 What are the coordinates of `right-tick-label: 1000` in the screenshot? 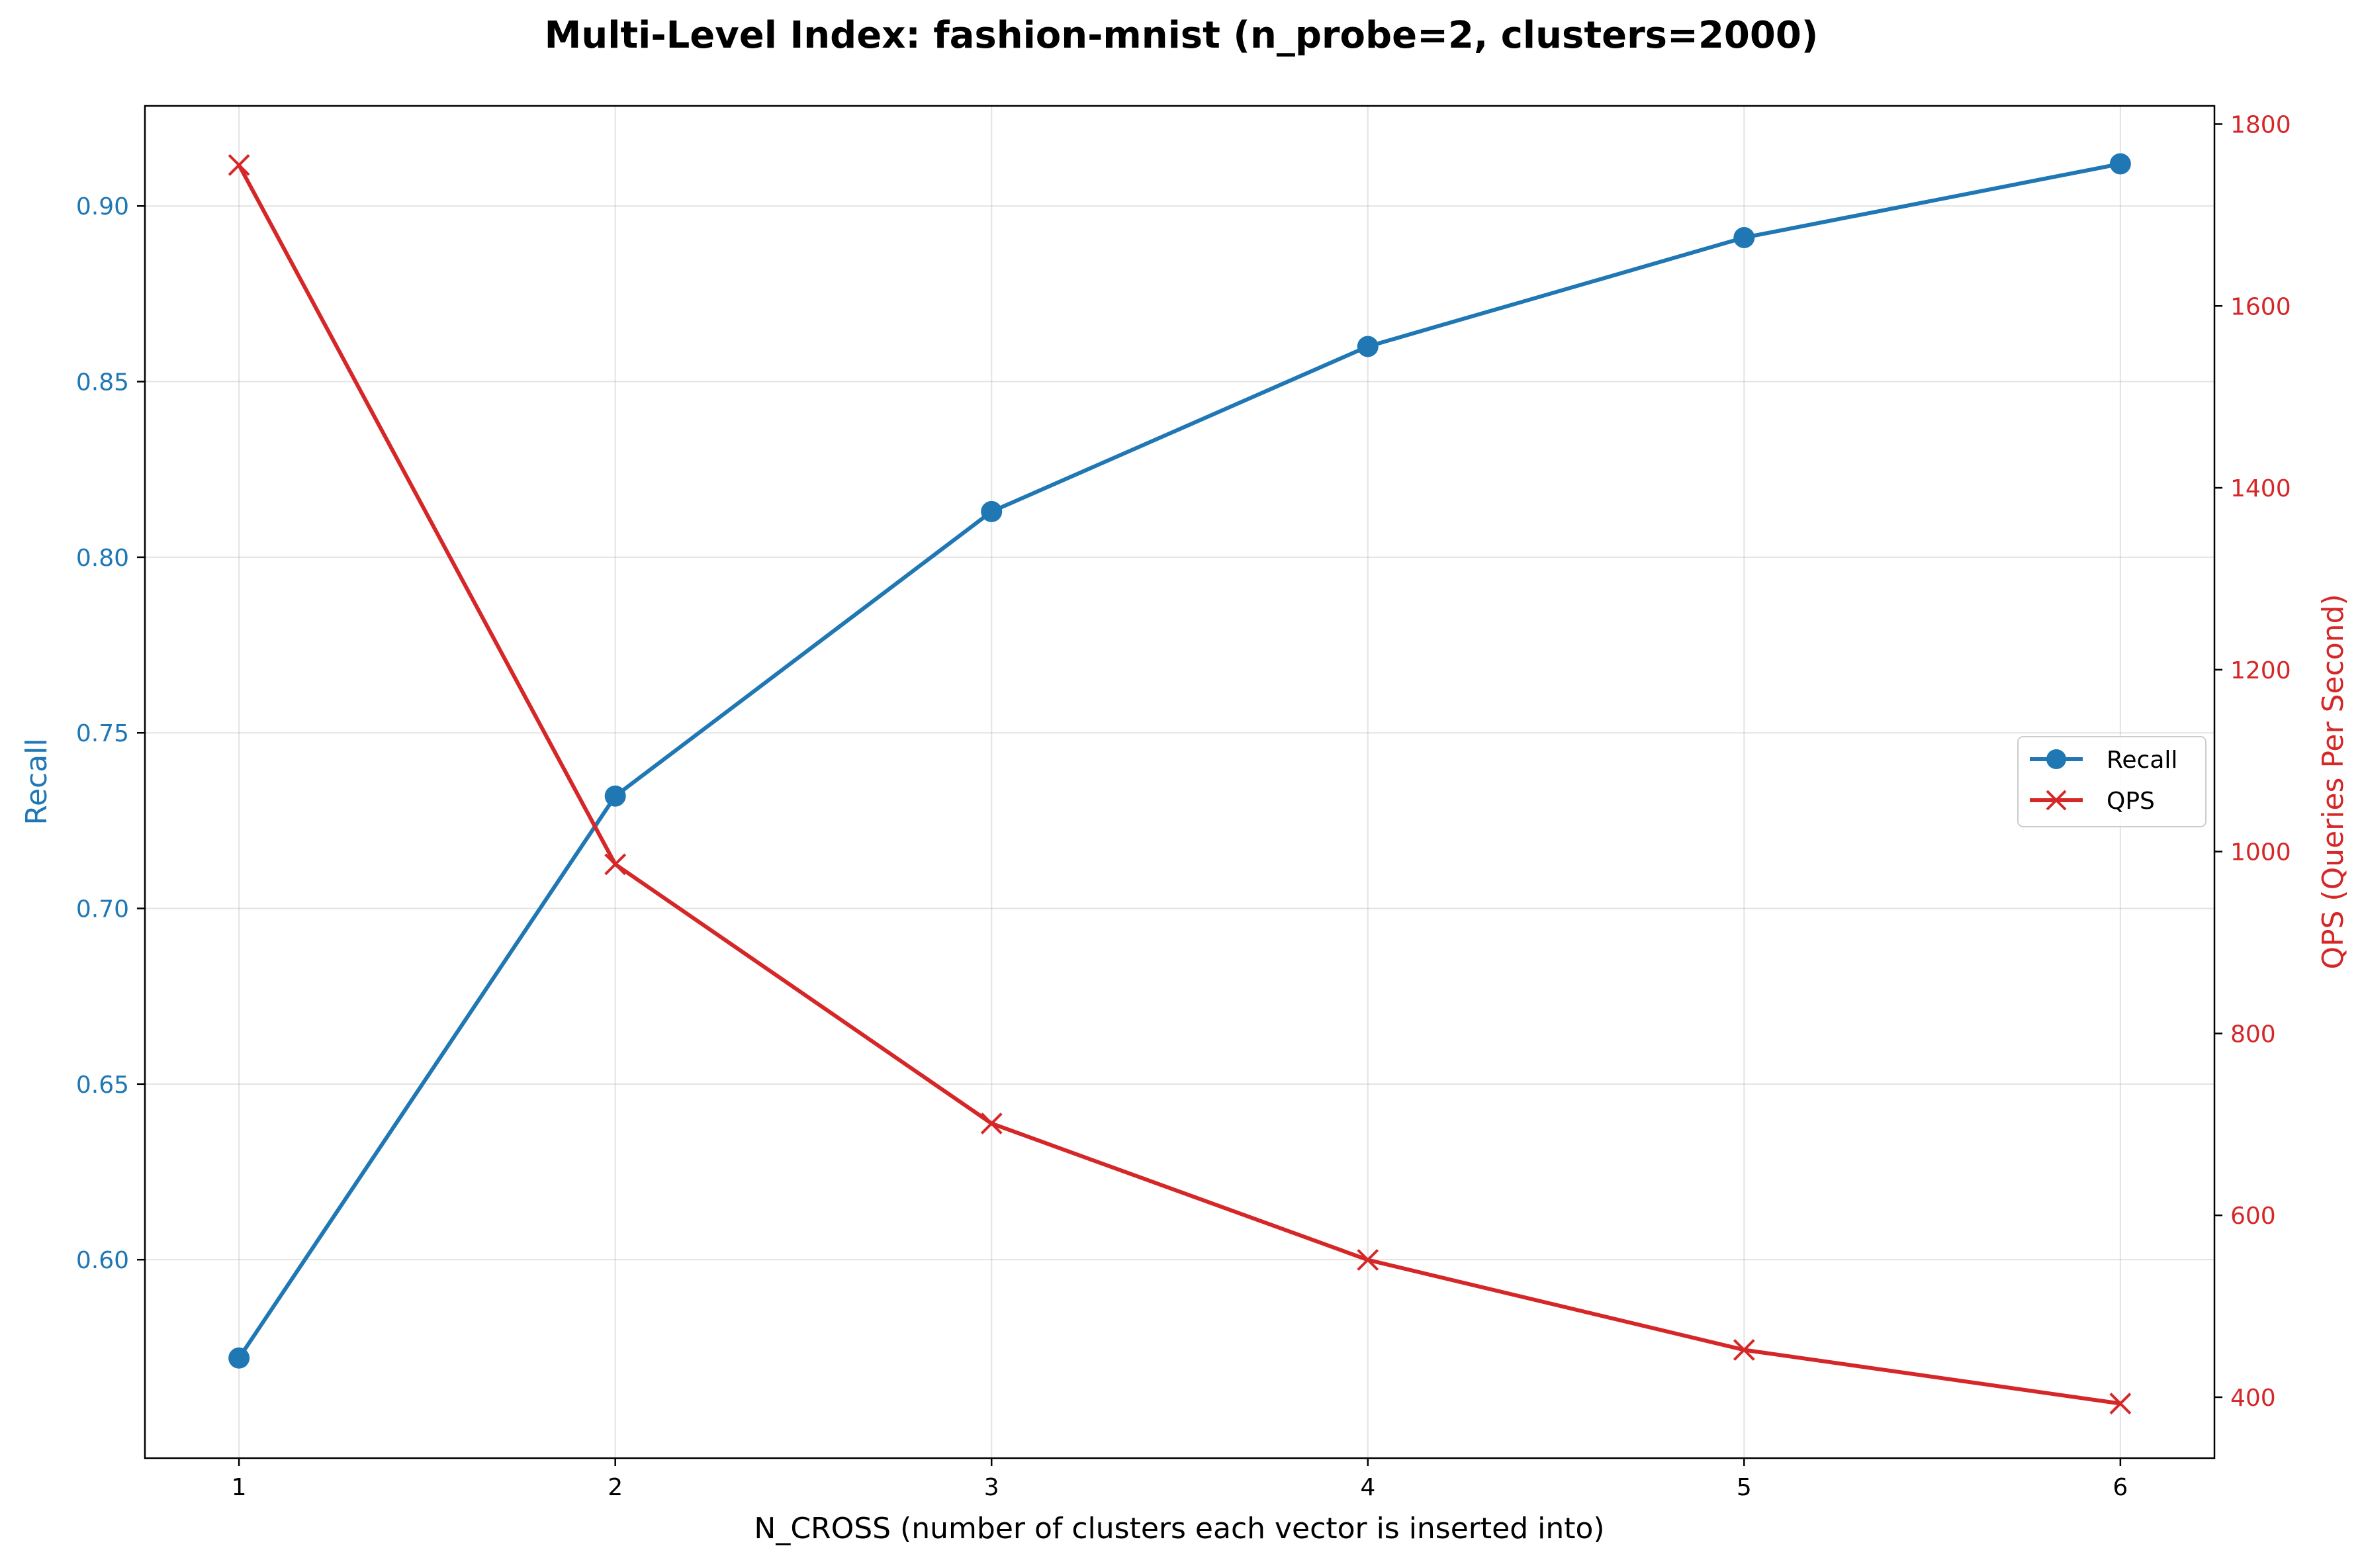 It's located at (2260, 852).